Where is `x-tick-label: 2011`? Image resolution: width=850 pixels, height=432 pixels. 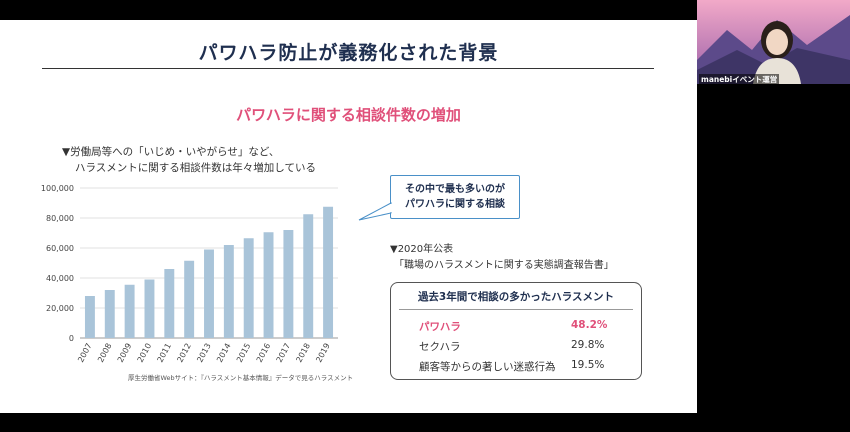
x-tick-label: 2011 is located at coordinates (165, 353).